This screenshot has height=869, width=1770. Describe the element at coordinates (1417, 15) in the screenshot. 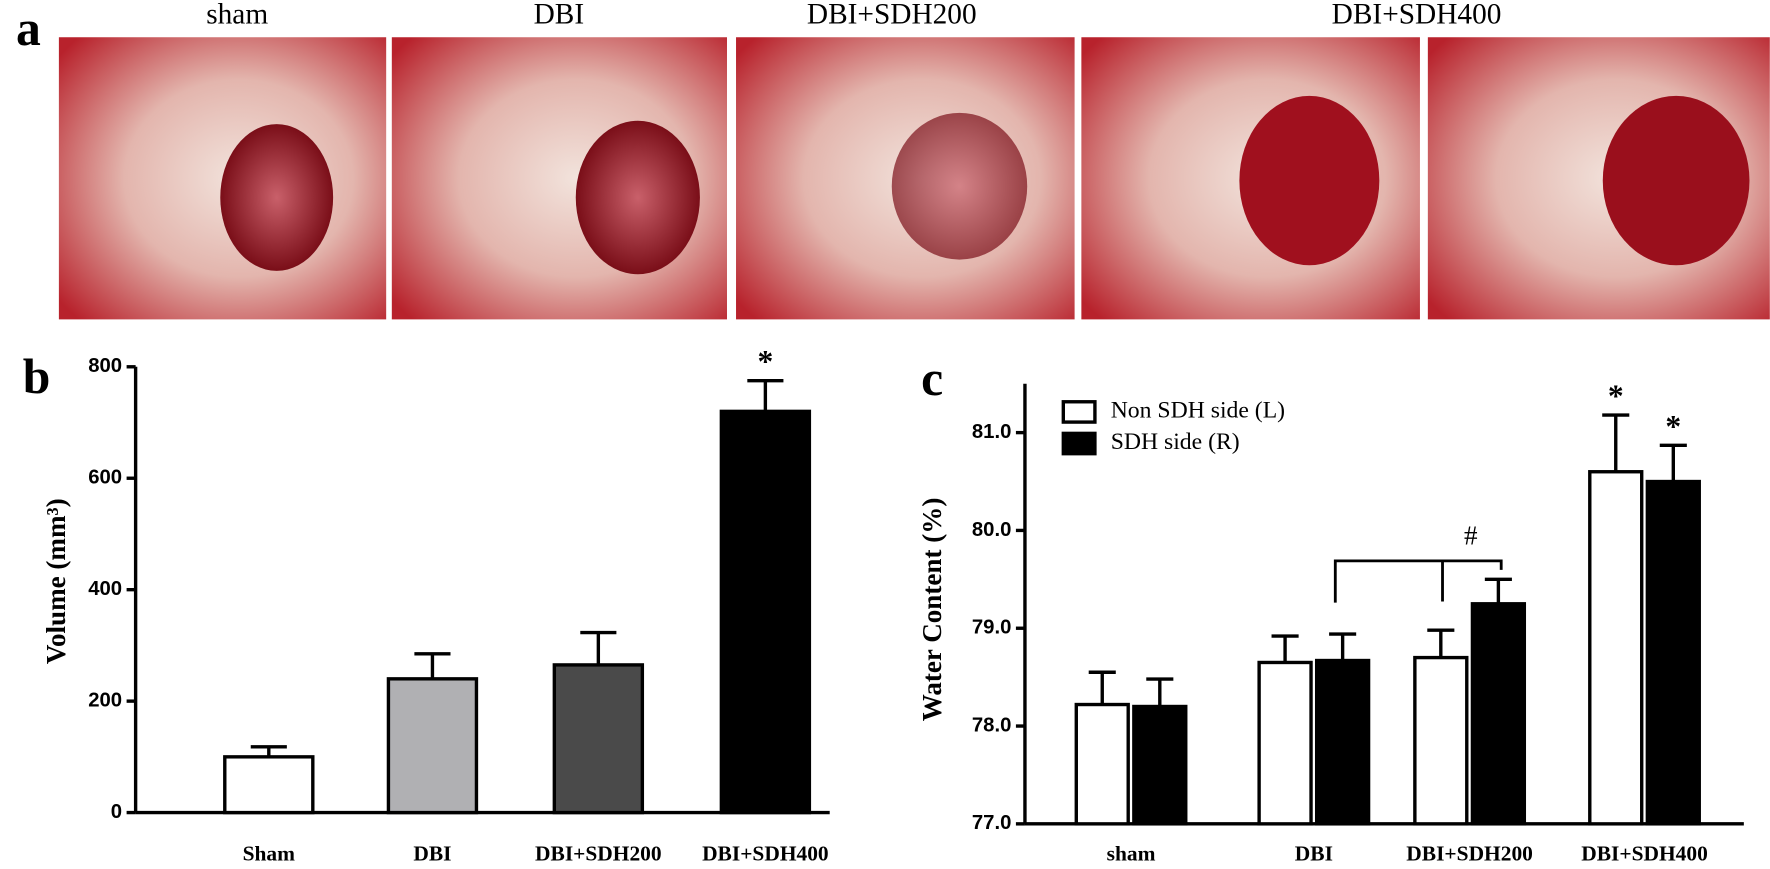

I see `photo-label: DBI+SDH400` at that location.